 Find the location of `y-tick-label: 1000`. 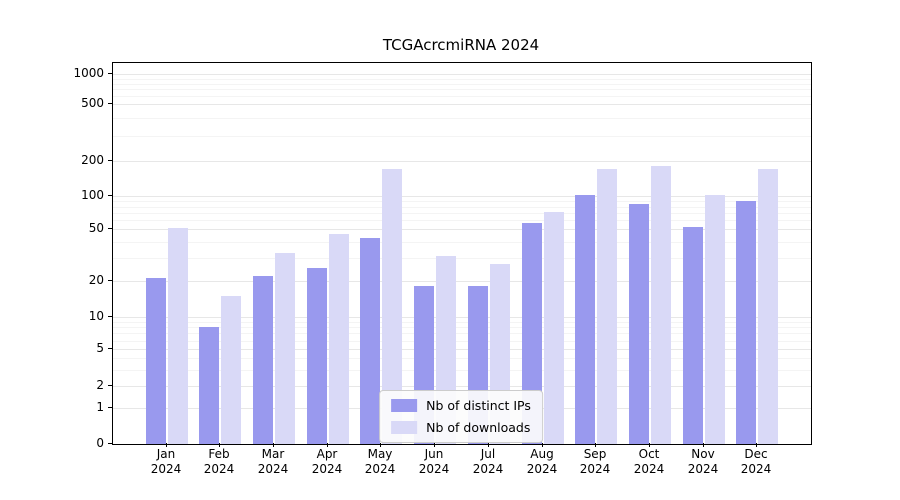

y-tick-label: 1000 is located at coordinates (88, 73).